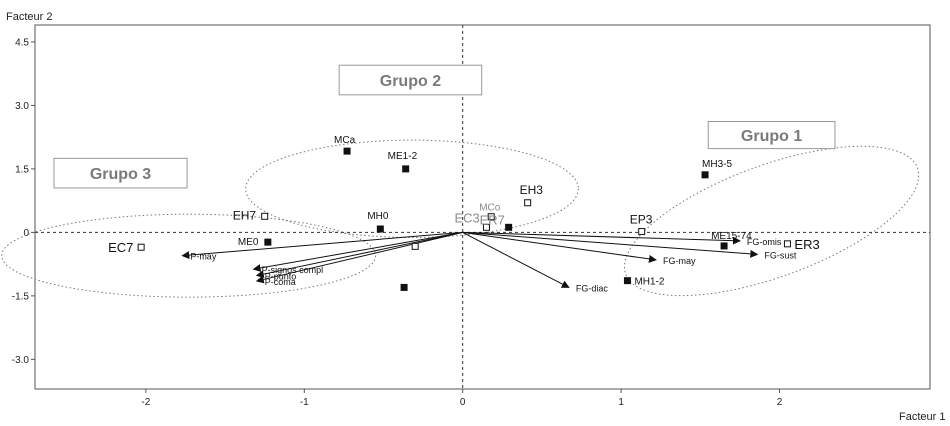  I want to click on point-label-mco: MCo, so click(490, 208).